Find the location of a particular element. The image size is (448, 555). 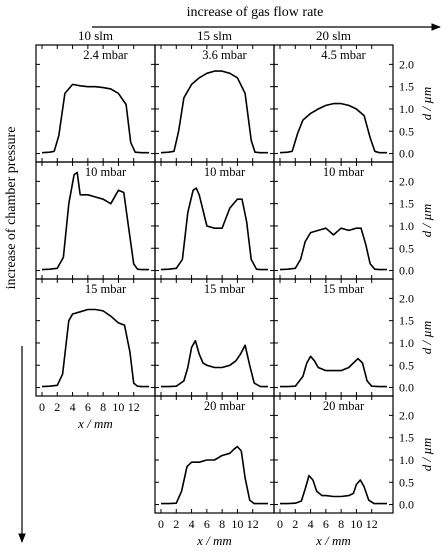

panel-label: 4.5 mbar is located at coordinates (343, 55).